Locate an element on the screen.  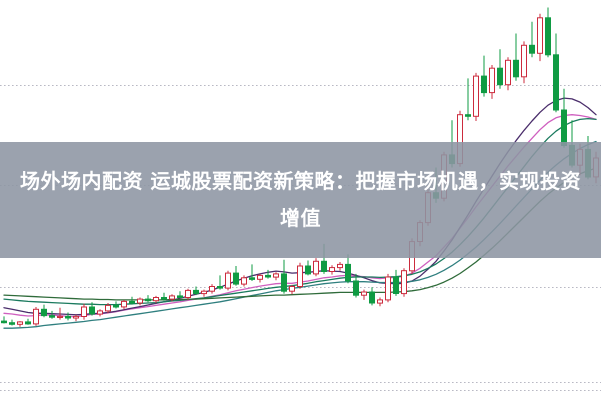
overlay-title-text: 场外场内配资 运城股票配资新策略：把握市场机遇，实现投资增值 is located at coordinates (300, 199).